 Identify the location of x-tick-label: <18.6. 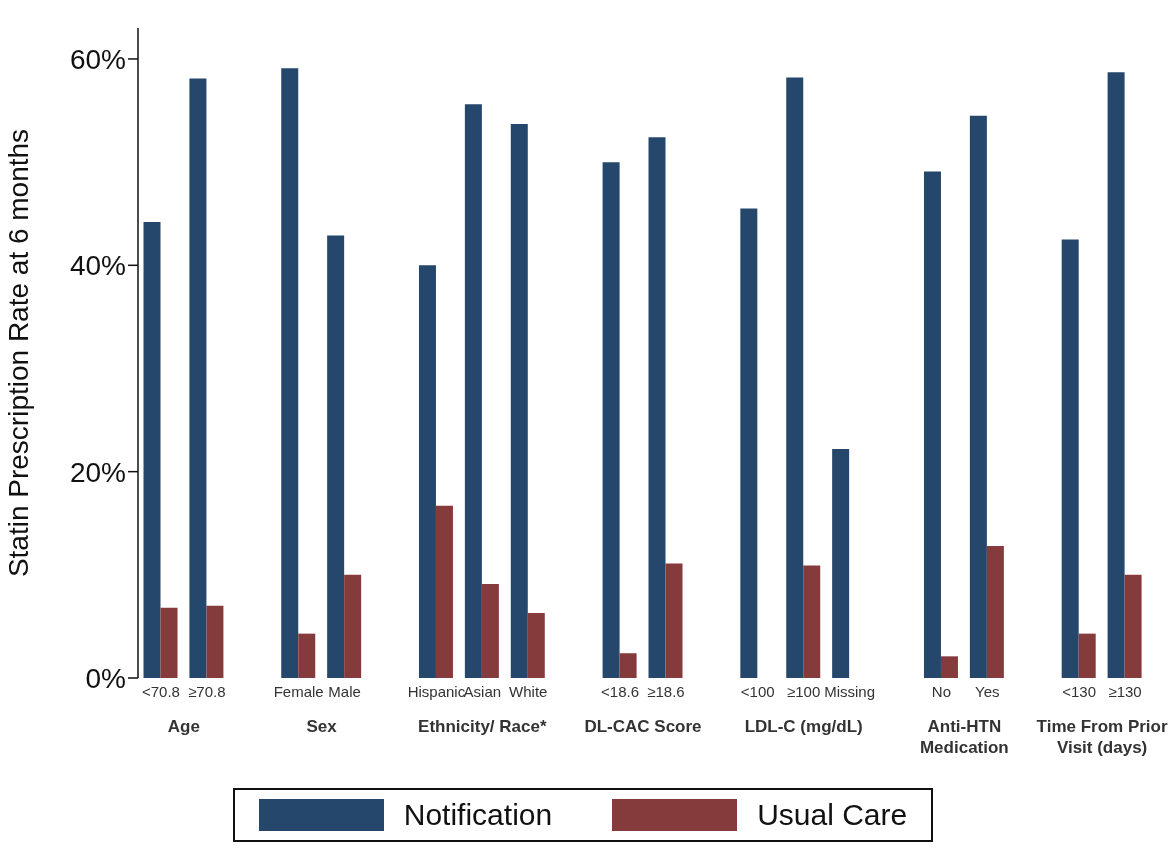
(620, 691).